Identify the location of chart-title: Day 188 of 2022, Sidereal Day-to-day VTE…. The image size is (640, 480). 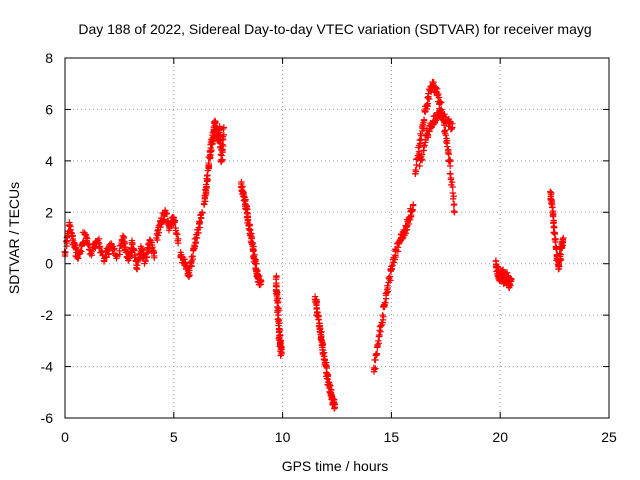
(334, 29).